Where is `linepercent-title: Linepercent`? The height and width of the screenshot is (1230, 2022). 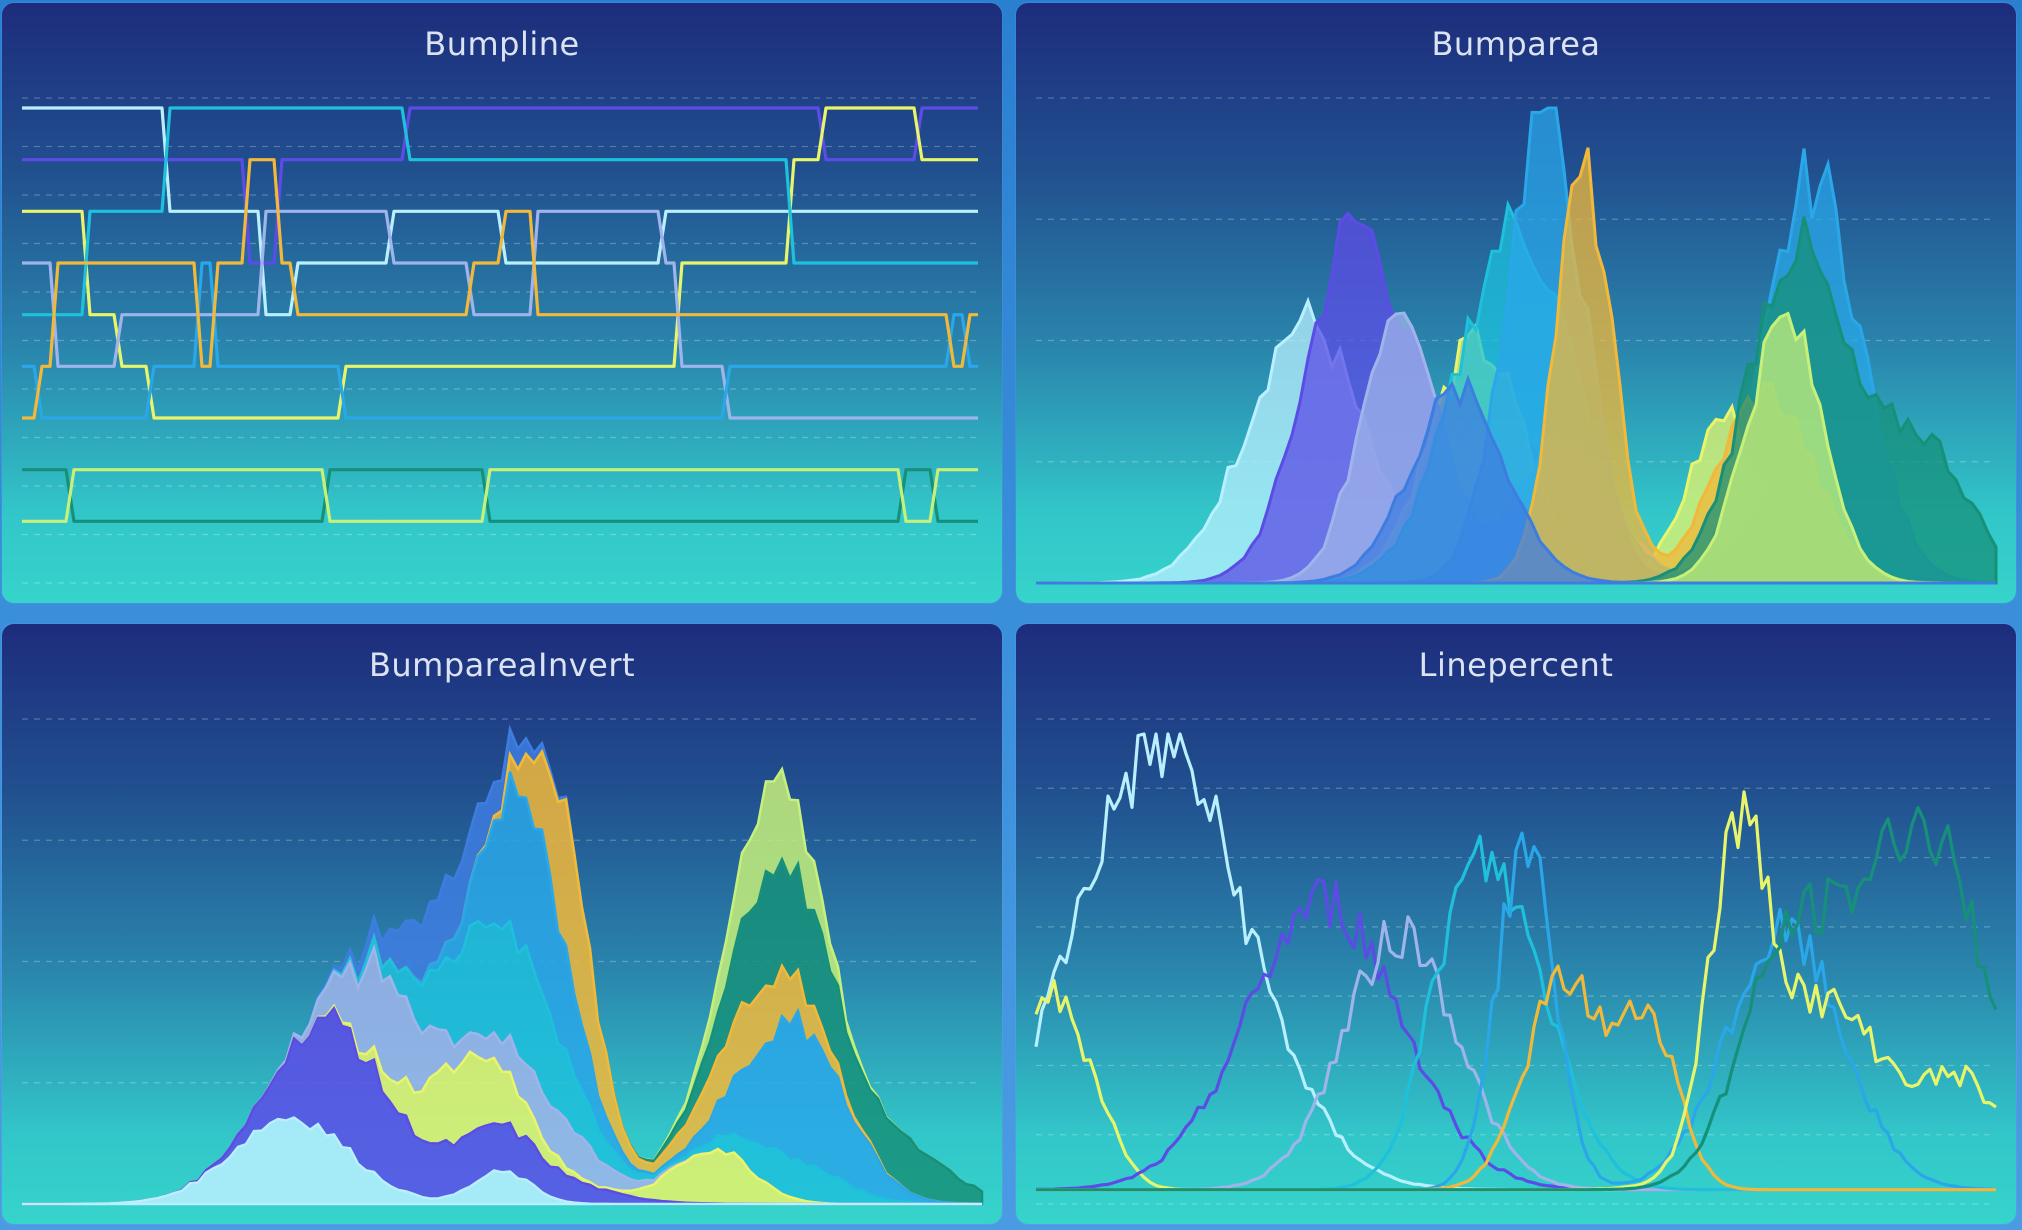 linepercent-title: Linepercent is located at coordinates (1516, 665).